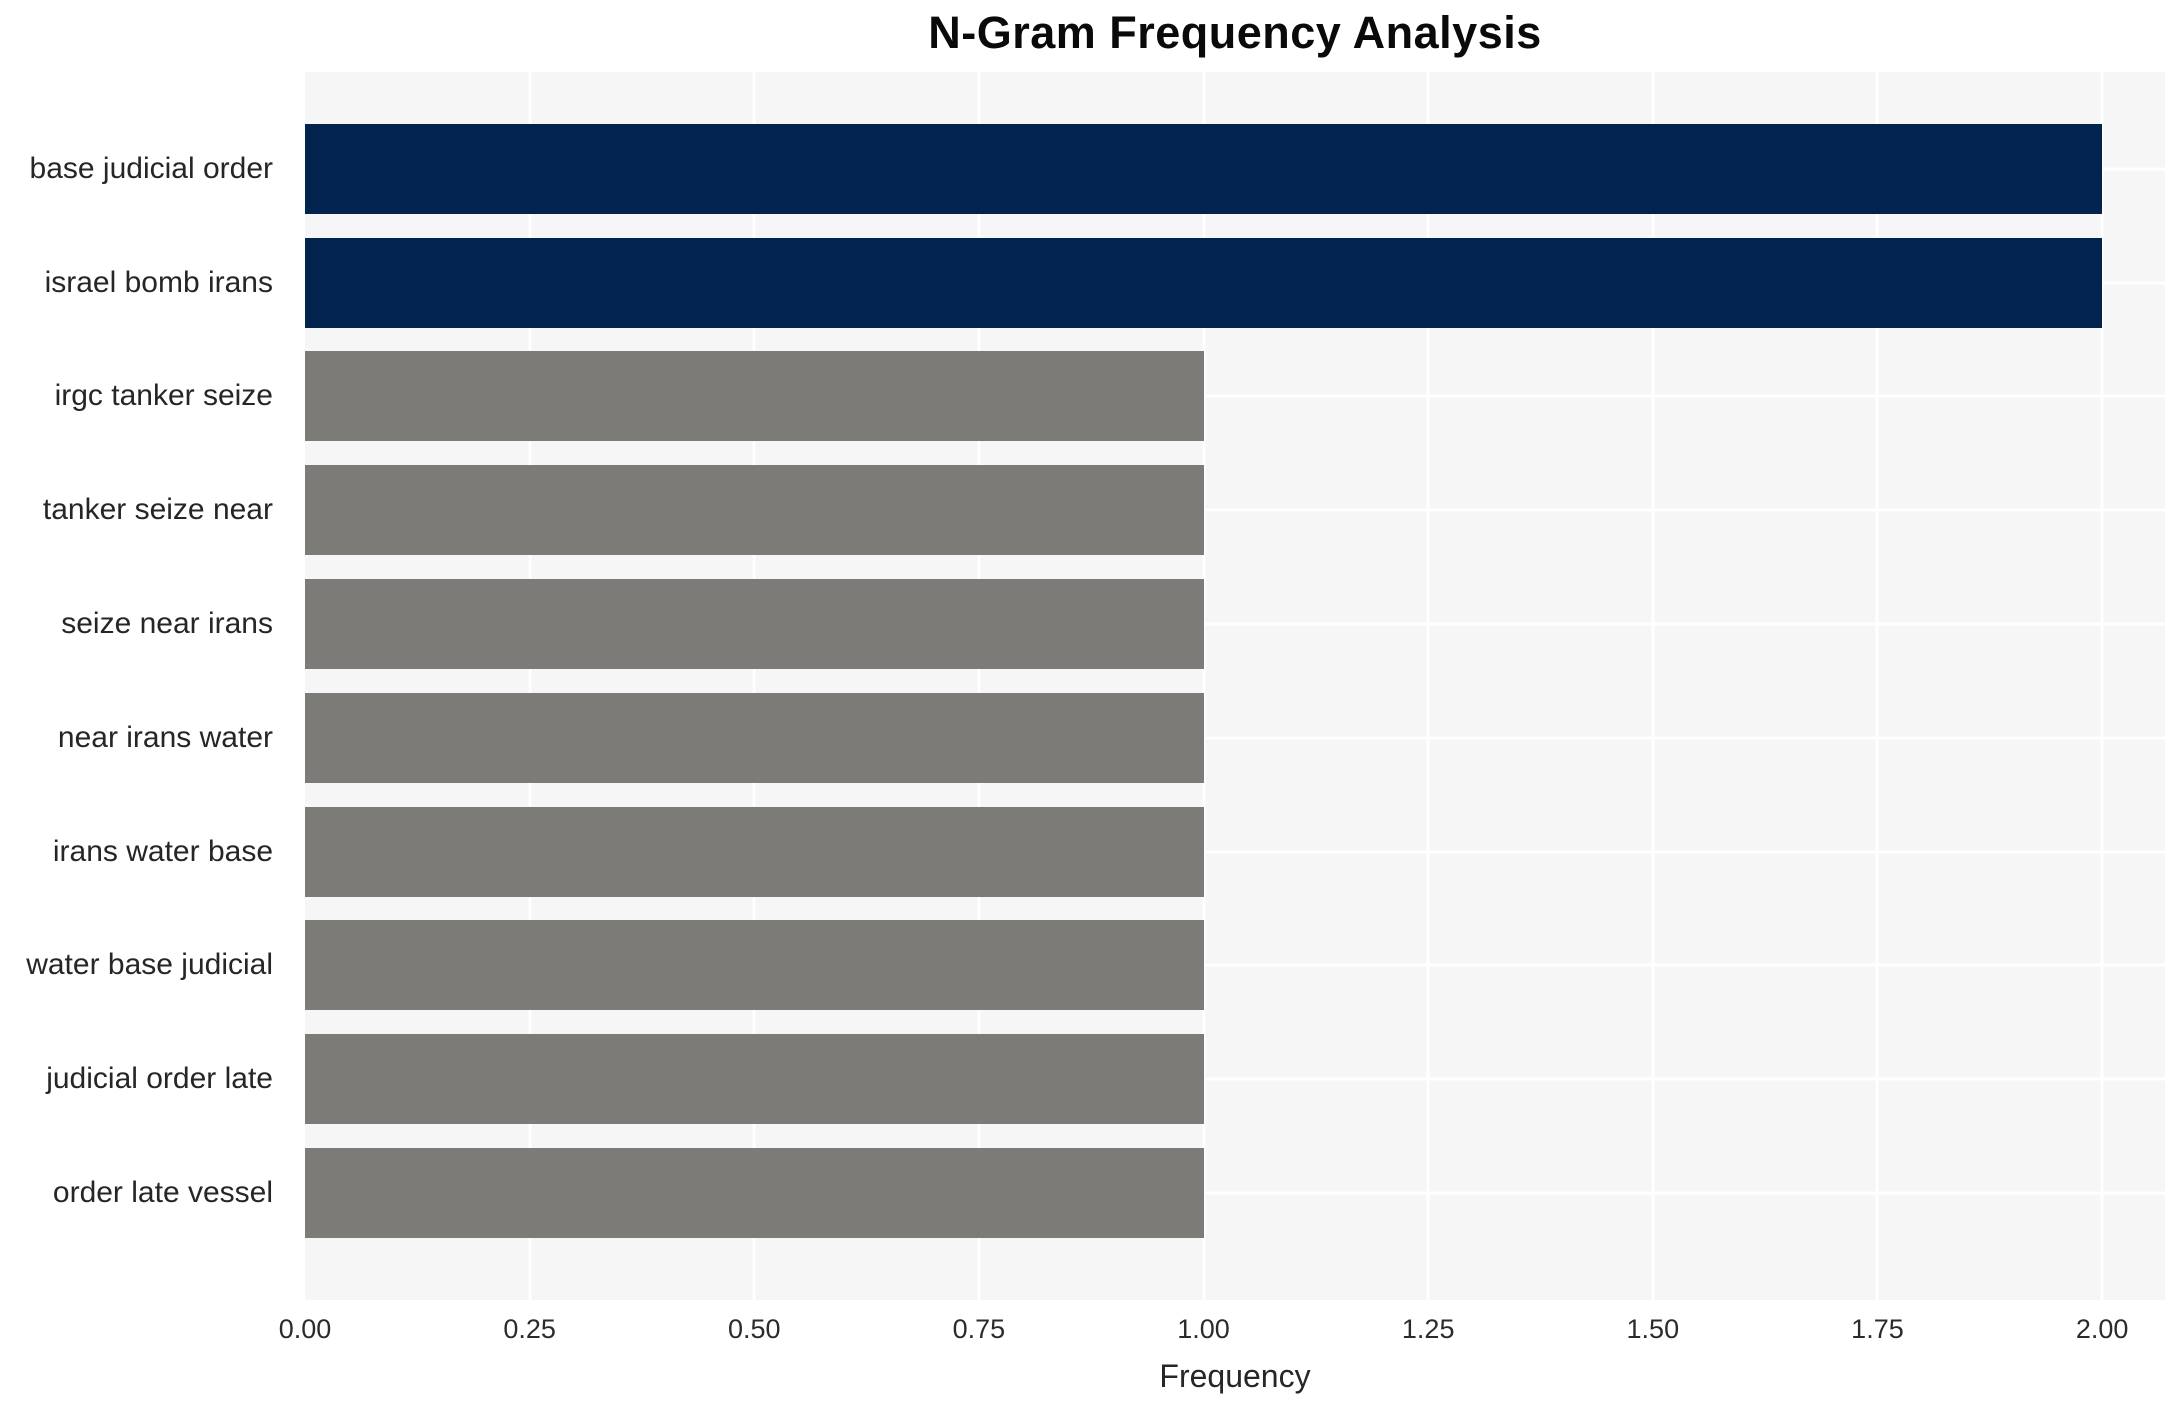 This screenshot has height=1402, width=2183. I want to click on y-axis-label-row: near irans water, so click(142, 738).